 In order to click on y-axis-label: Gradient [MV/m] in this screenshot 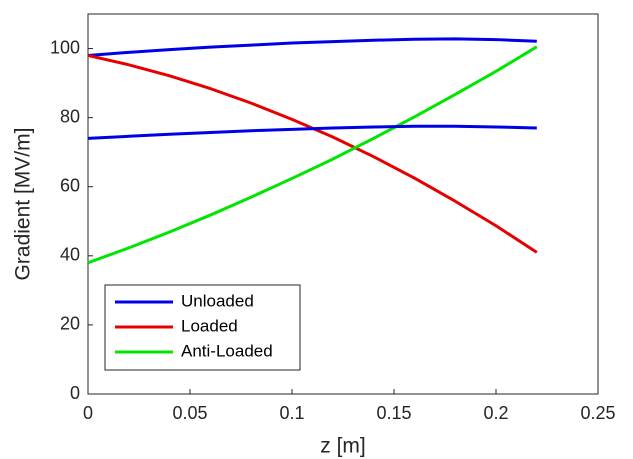, I will do `click(23, 204)`.